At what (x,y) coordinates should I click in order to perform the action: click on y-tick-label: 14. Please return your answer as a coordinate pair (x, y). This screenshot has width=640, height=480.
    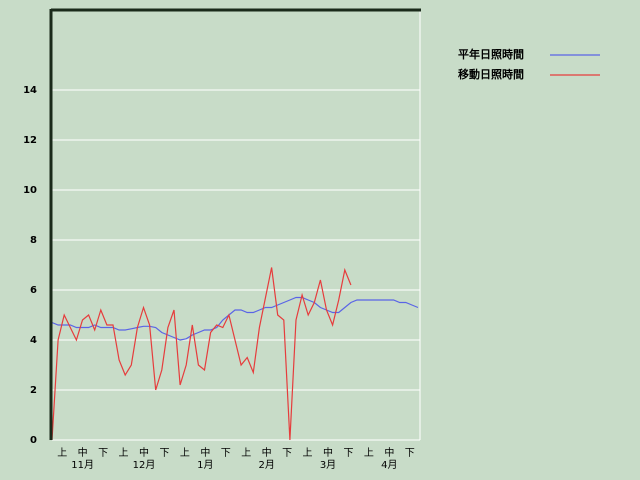
    Looking at the image, I should click on (30, 90).